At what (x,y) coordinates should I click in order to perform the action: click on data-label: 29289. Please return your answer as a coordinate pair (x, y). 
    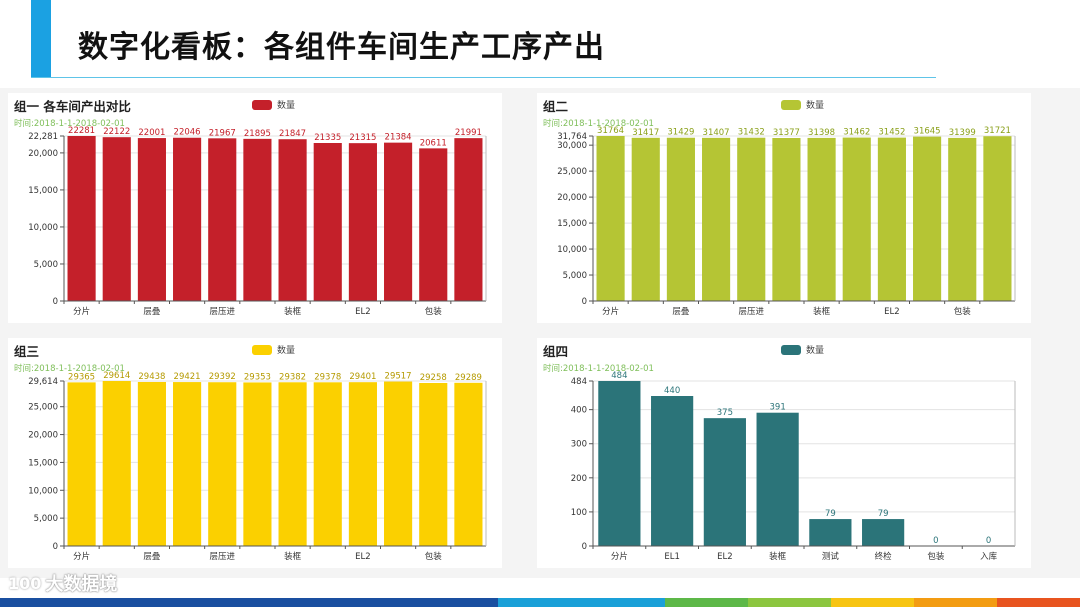
    Looking at the image, I should click on (468, 378).